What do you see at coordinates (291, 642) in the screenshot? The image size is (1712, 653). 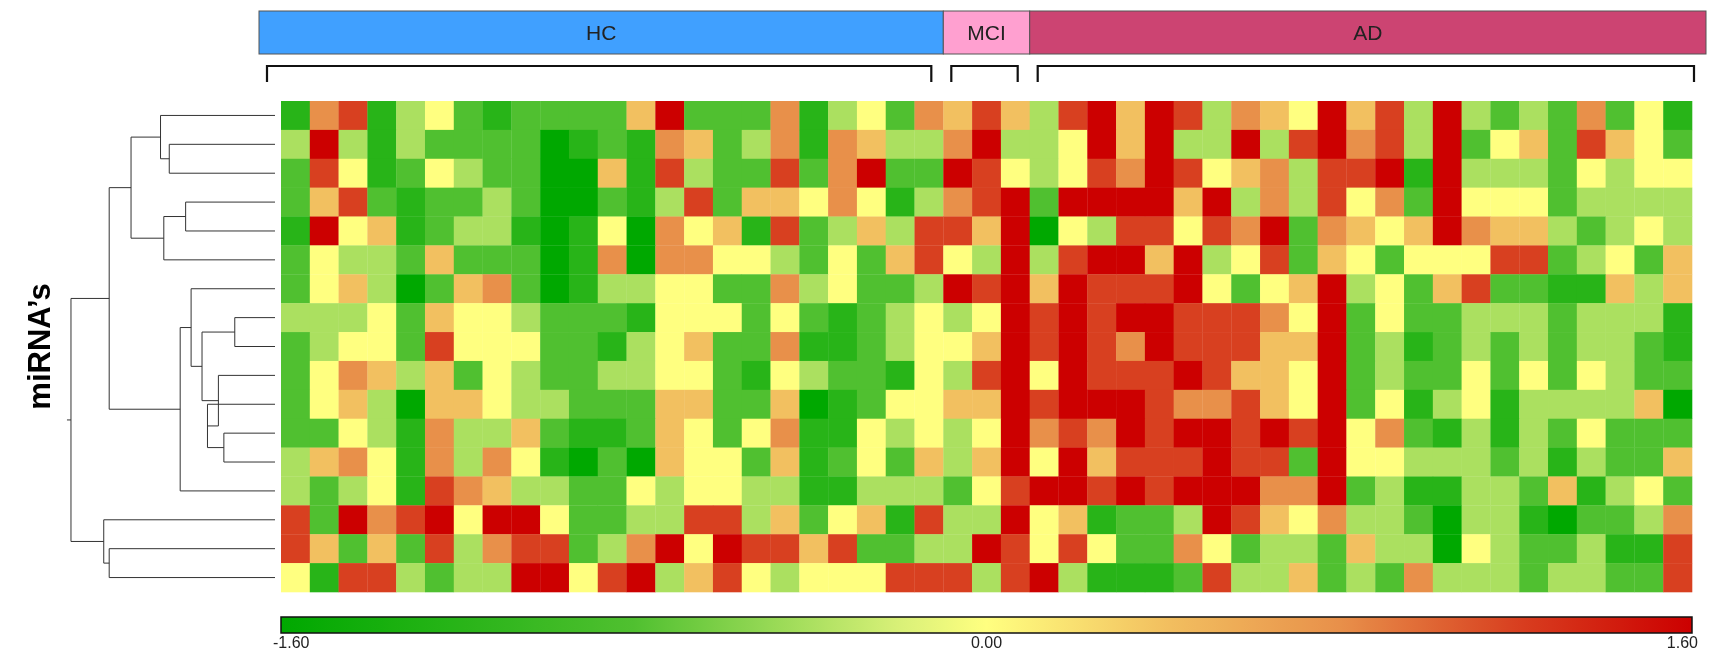 I see `color-bar-label: -1.60` at bounding box center [291, 642].